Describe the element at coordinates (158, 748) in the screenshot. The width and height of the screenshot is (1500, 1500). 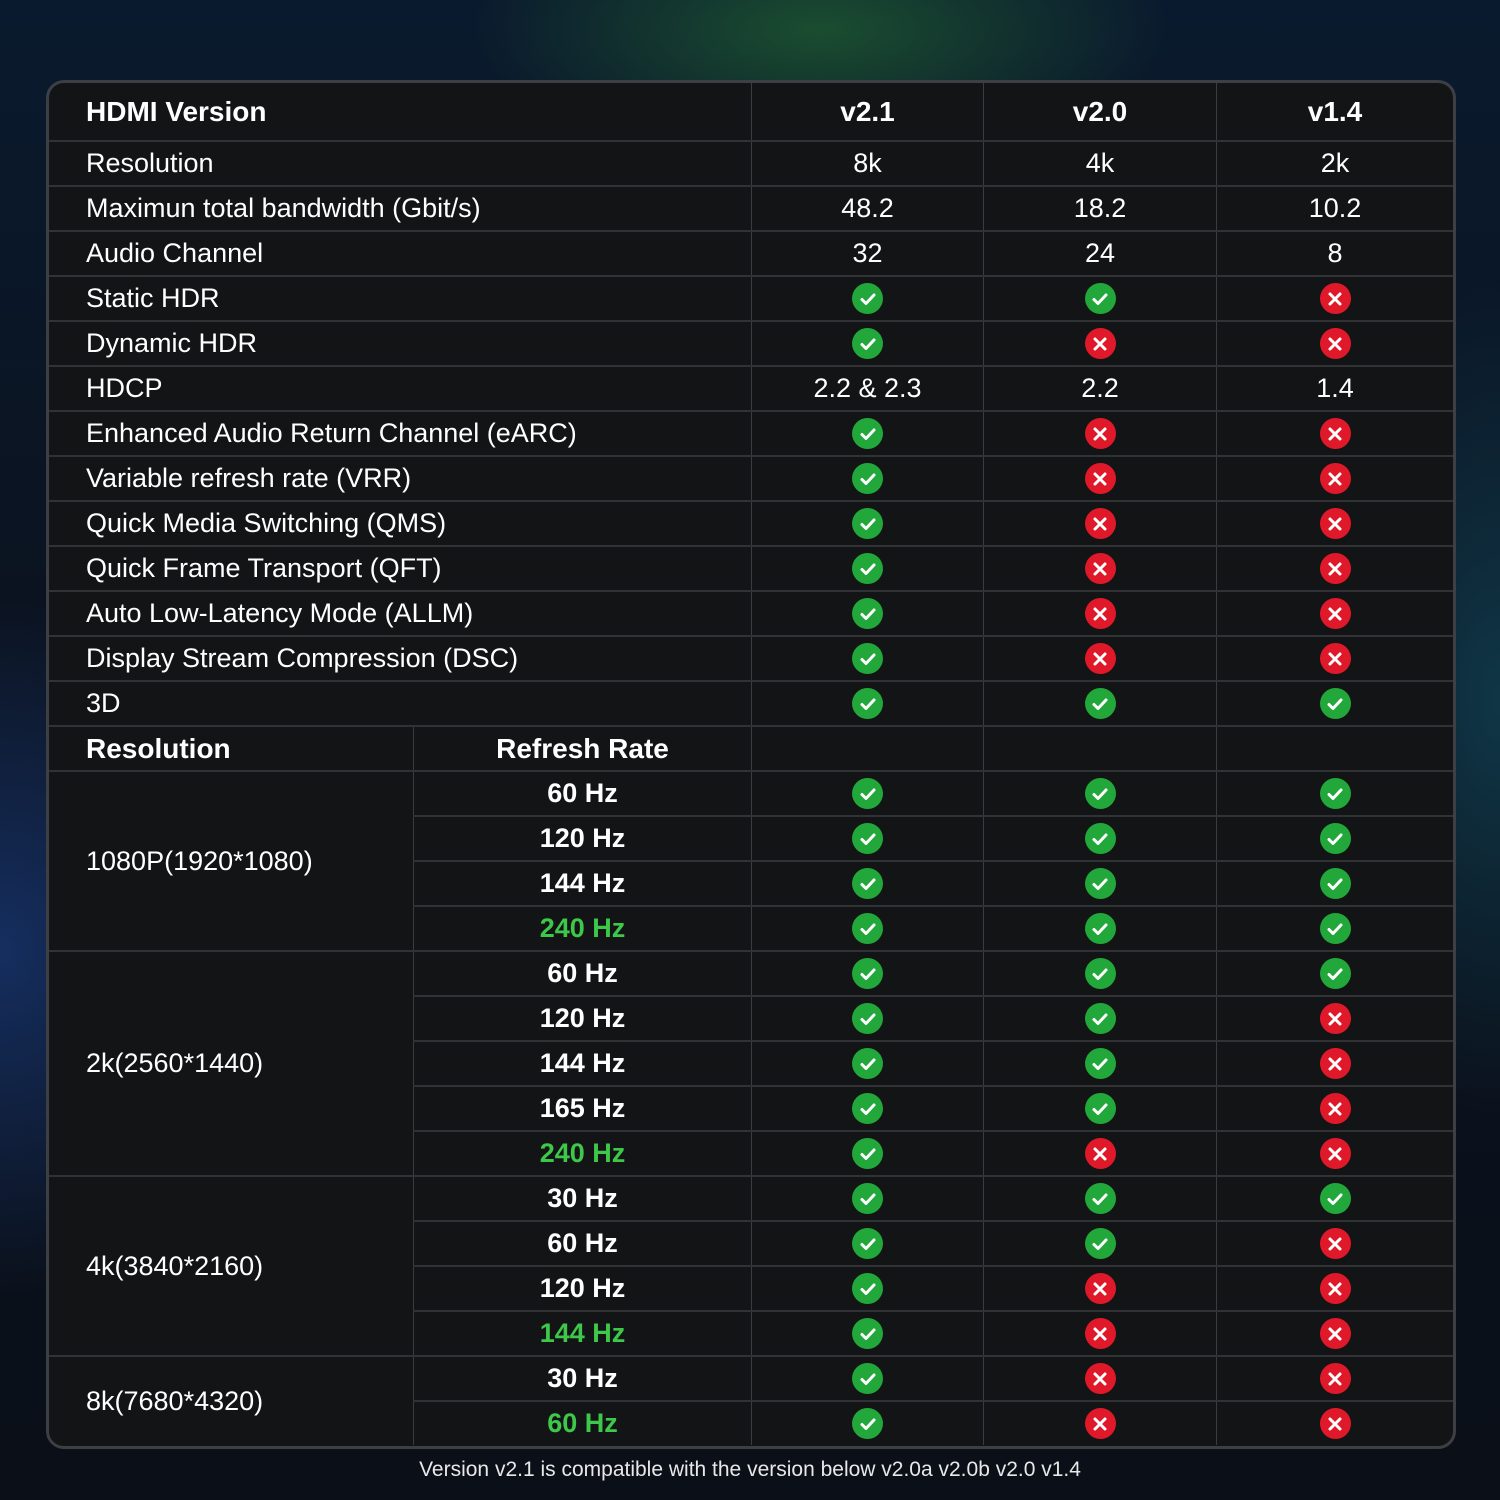
I see `resolution-header: Resolution` at that location.